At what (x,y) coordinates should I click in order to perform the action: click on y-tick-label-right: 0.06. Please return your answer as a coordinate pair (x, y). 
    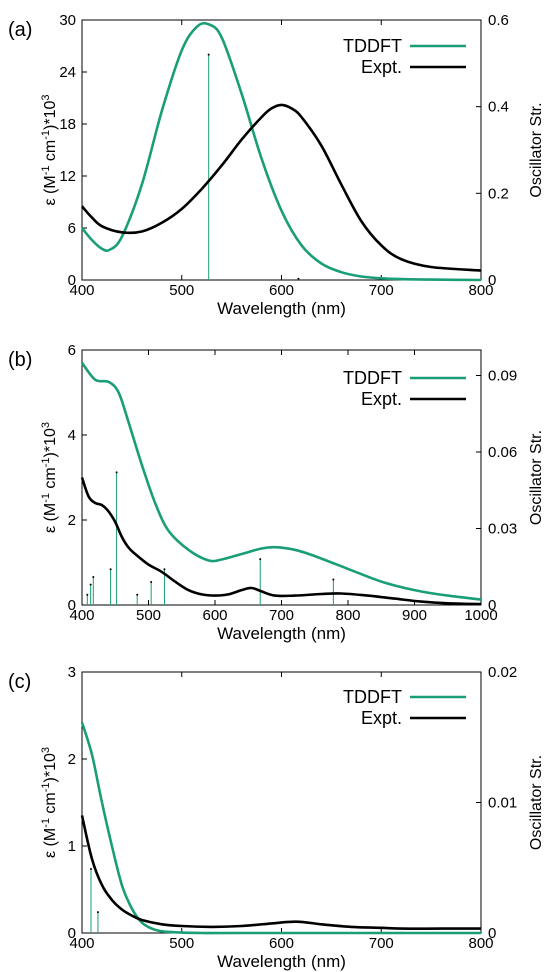
    Looking at the image, I should click on (502, 452).